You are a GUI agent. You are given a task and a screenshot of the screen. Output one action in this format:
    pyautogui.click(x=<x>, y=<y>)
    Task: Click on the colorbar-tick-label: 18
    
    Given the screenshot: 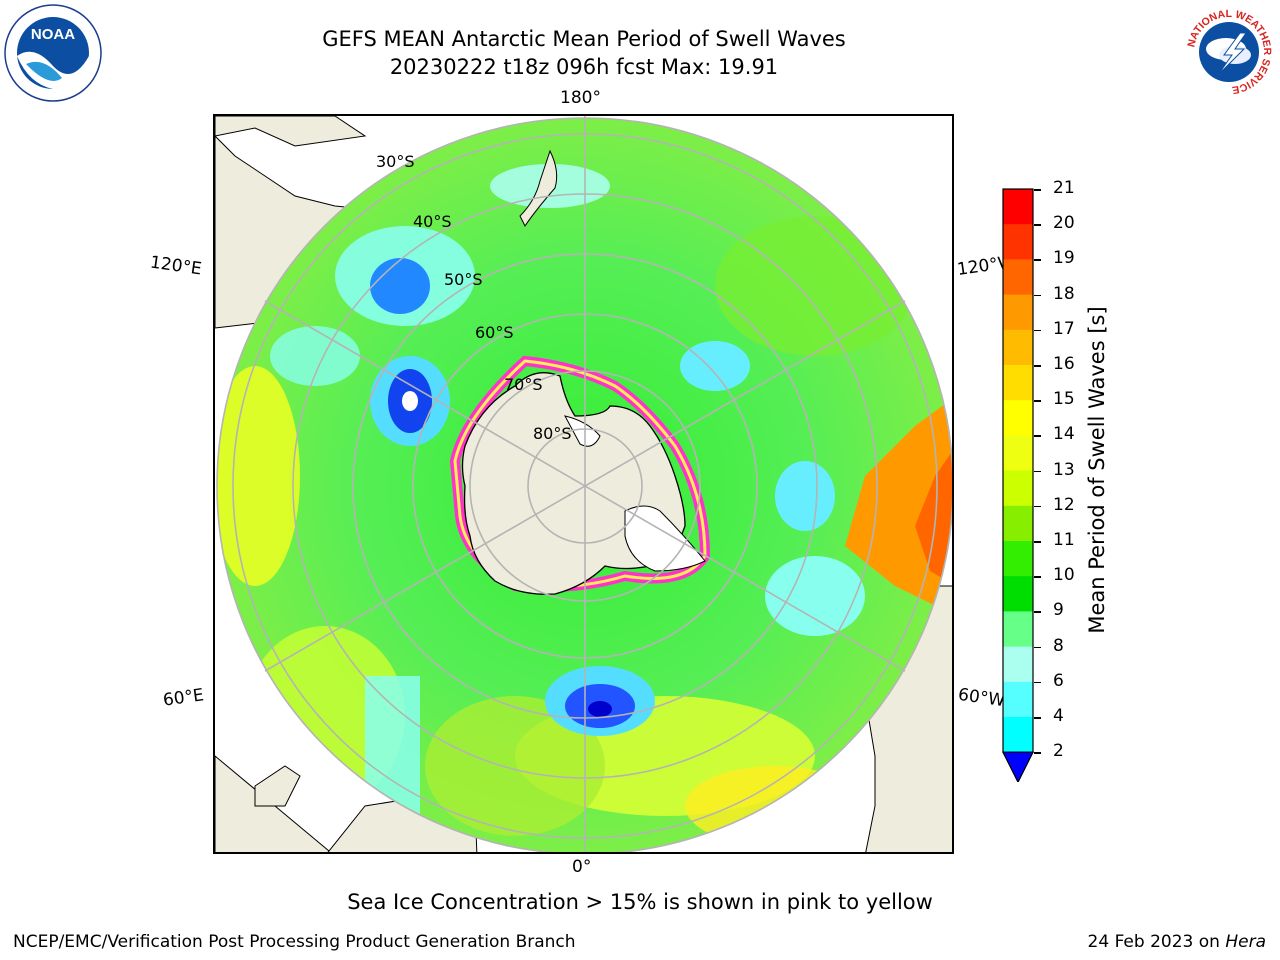 What is the action you would take?
    pyautogui.click(x=1064, y=293)
    